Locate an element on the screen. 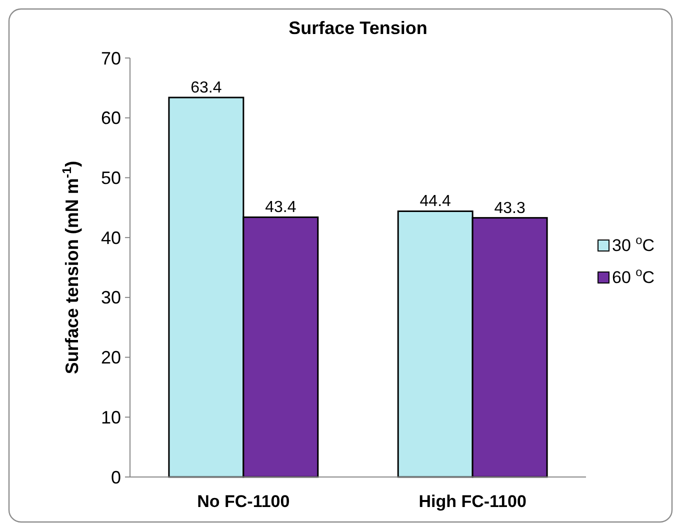 The height and width of the screenshot is (531, 681). y-tick-label: 10 is located at coordinates (110, 417).